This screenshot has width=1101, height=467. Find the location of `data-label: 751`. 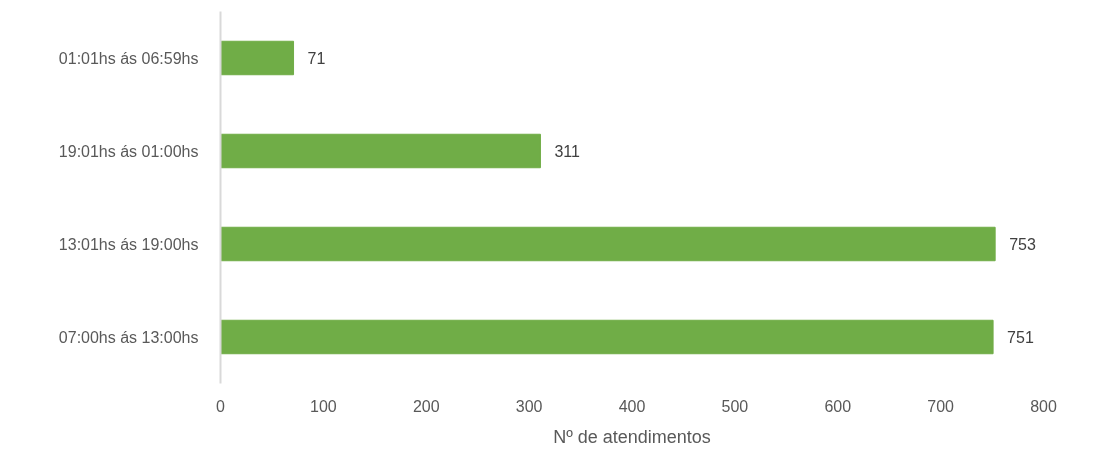

data-label: 751 is located at coordinates (1020, 337).